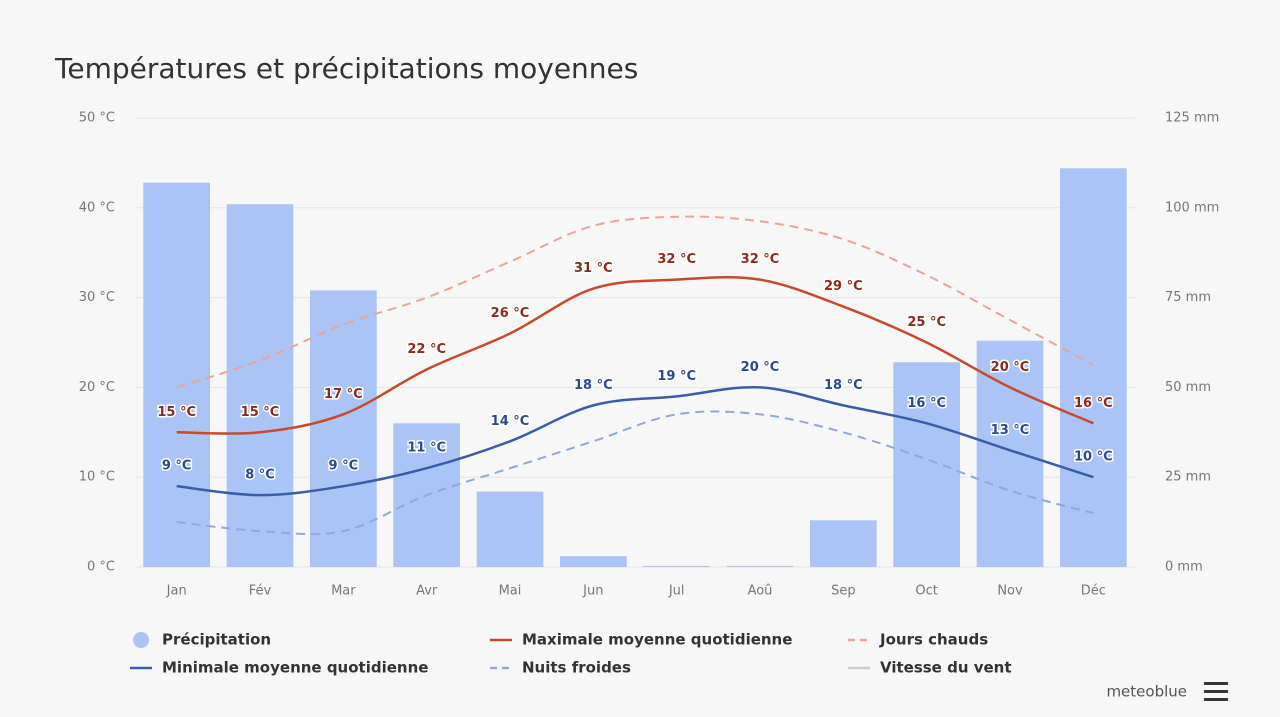 The width and height of the screenshot is (1280, 717). I want to click on legend-label: Minimale moyenne quotidienne, so click(295, 668).